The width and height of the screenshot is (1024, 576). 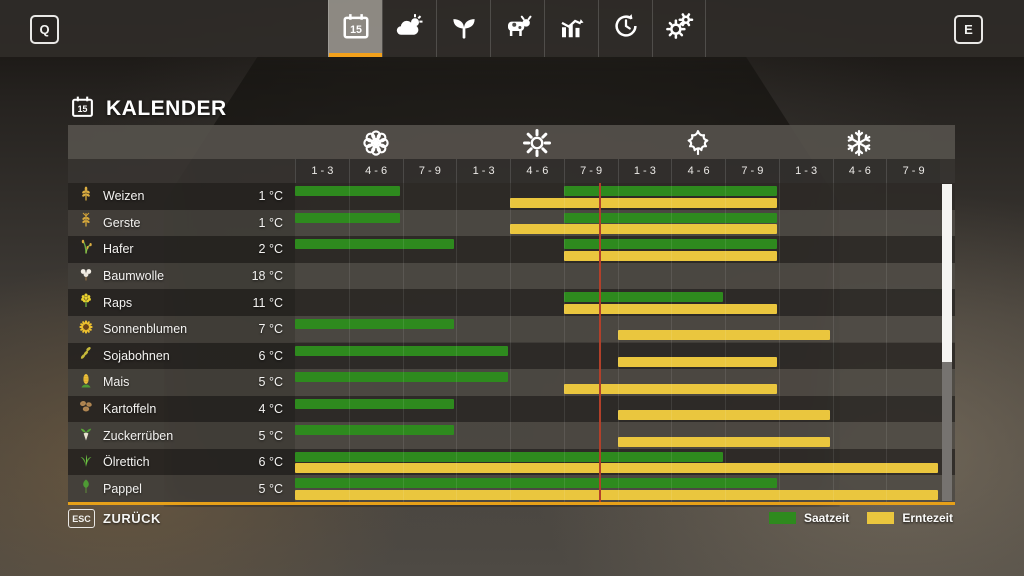 I want to click on crop-germination-temperature: 18 °C, so click(x=267, y=276).